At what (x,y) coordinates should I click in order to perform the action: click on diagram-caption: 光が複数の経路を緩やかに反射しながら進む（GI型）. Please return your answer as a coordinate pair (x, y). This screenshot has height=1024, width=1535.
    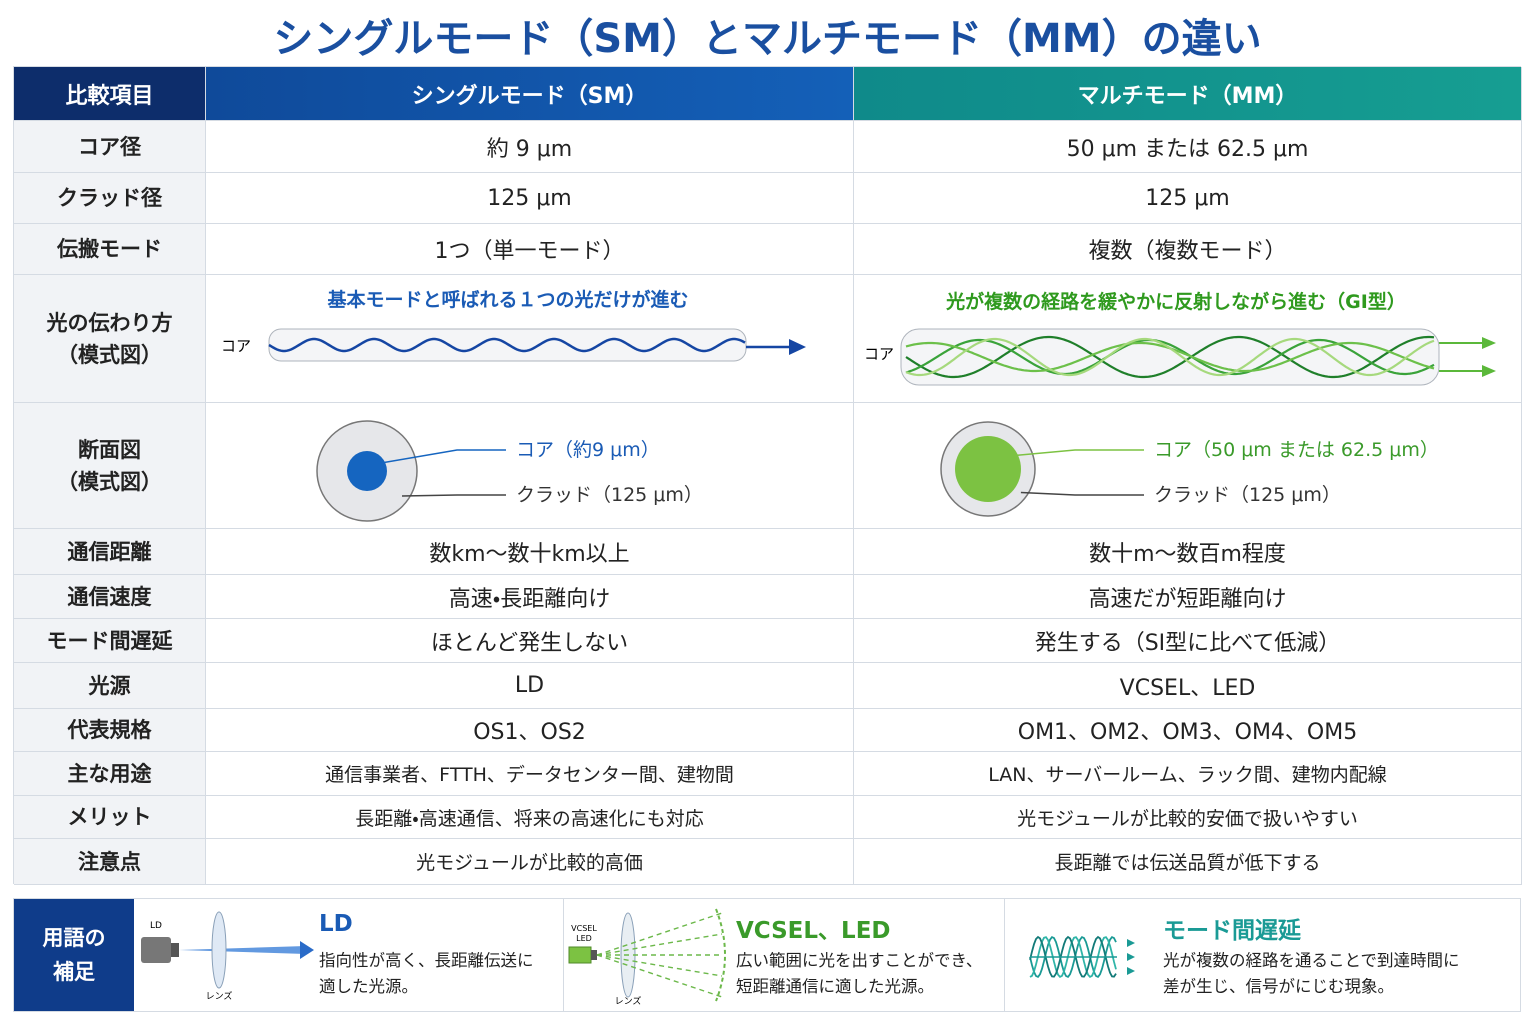
    Looking at the image, I should click on (1175, 301).